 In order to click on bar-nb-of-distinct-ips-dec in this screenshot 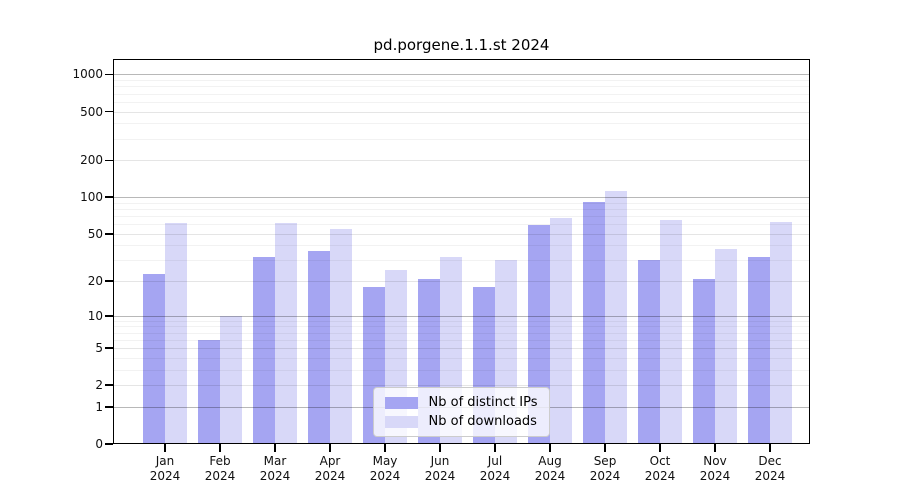, I will do `click(759, 350)`.